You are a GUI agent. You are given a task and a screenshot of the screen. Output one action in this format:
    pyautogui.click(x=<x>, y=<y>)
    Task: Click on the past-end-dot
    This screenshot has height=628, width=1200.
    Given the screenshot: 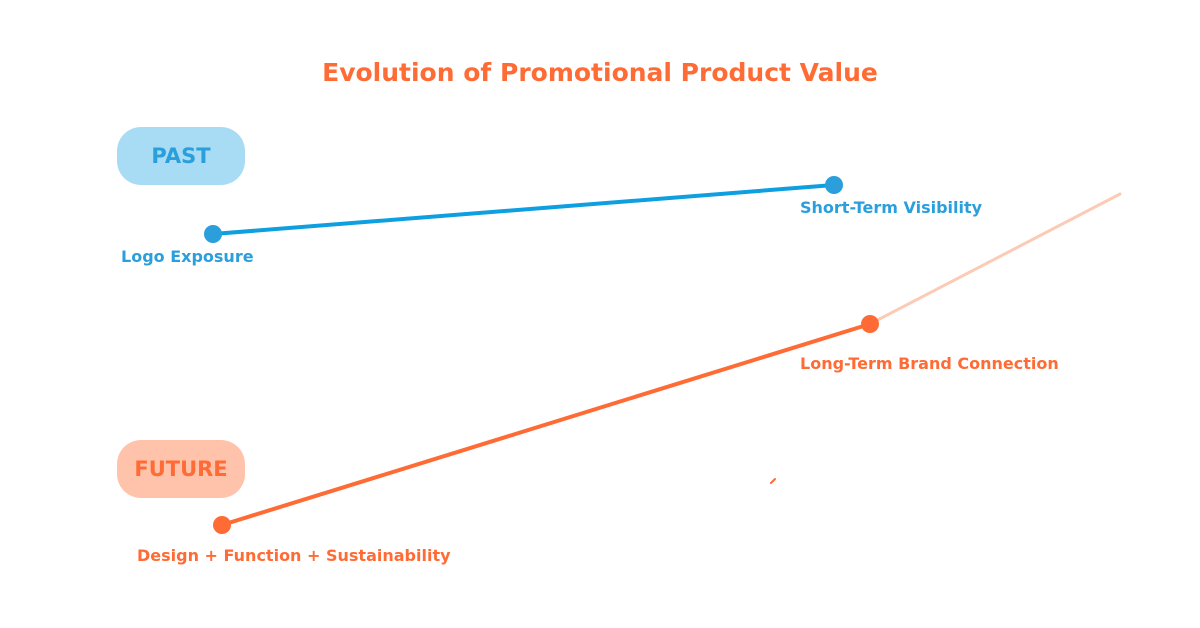 What is the action you would take?
    pyautogui.click(x=834, y=185)
    